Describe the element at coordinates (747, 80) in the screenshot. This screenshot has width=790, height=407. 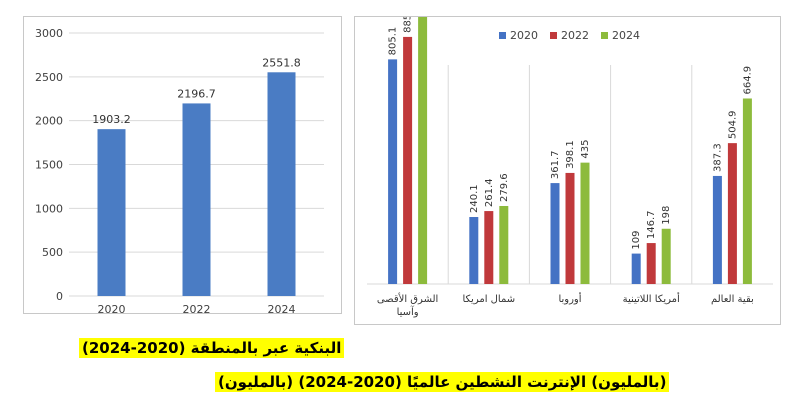
I see `data-label: 664.9` at that location.